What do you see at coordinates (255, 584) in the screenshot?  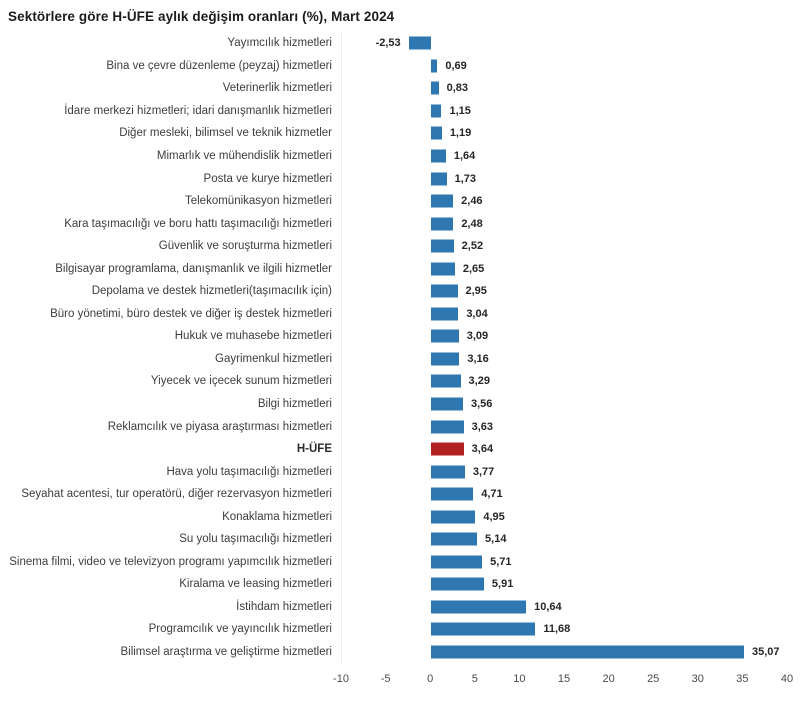 I see `category-label: Kiralama ve leasing hizmetleri` at bounding box center [255, 584].